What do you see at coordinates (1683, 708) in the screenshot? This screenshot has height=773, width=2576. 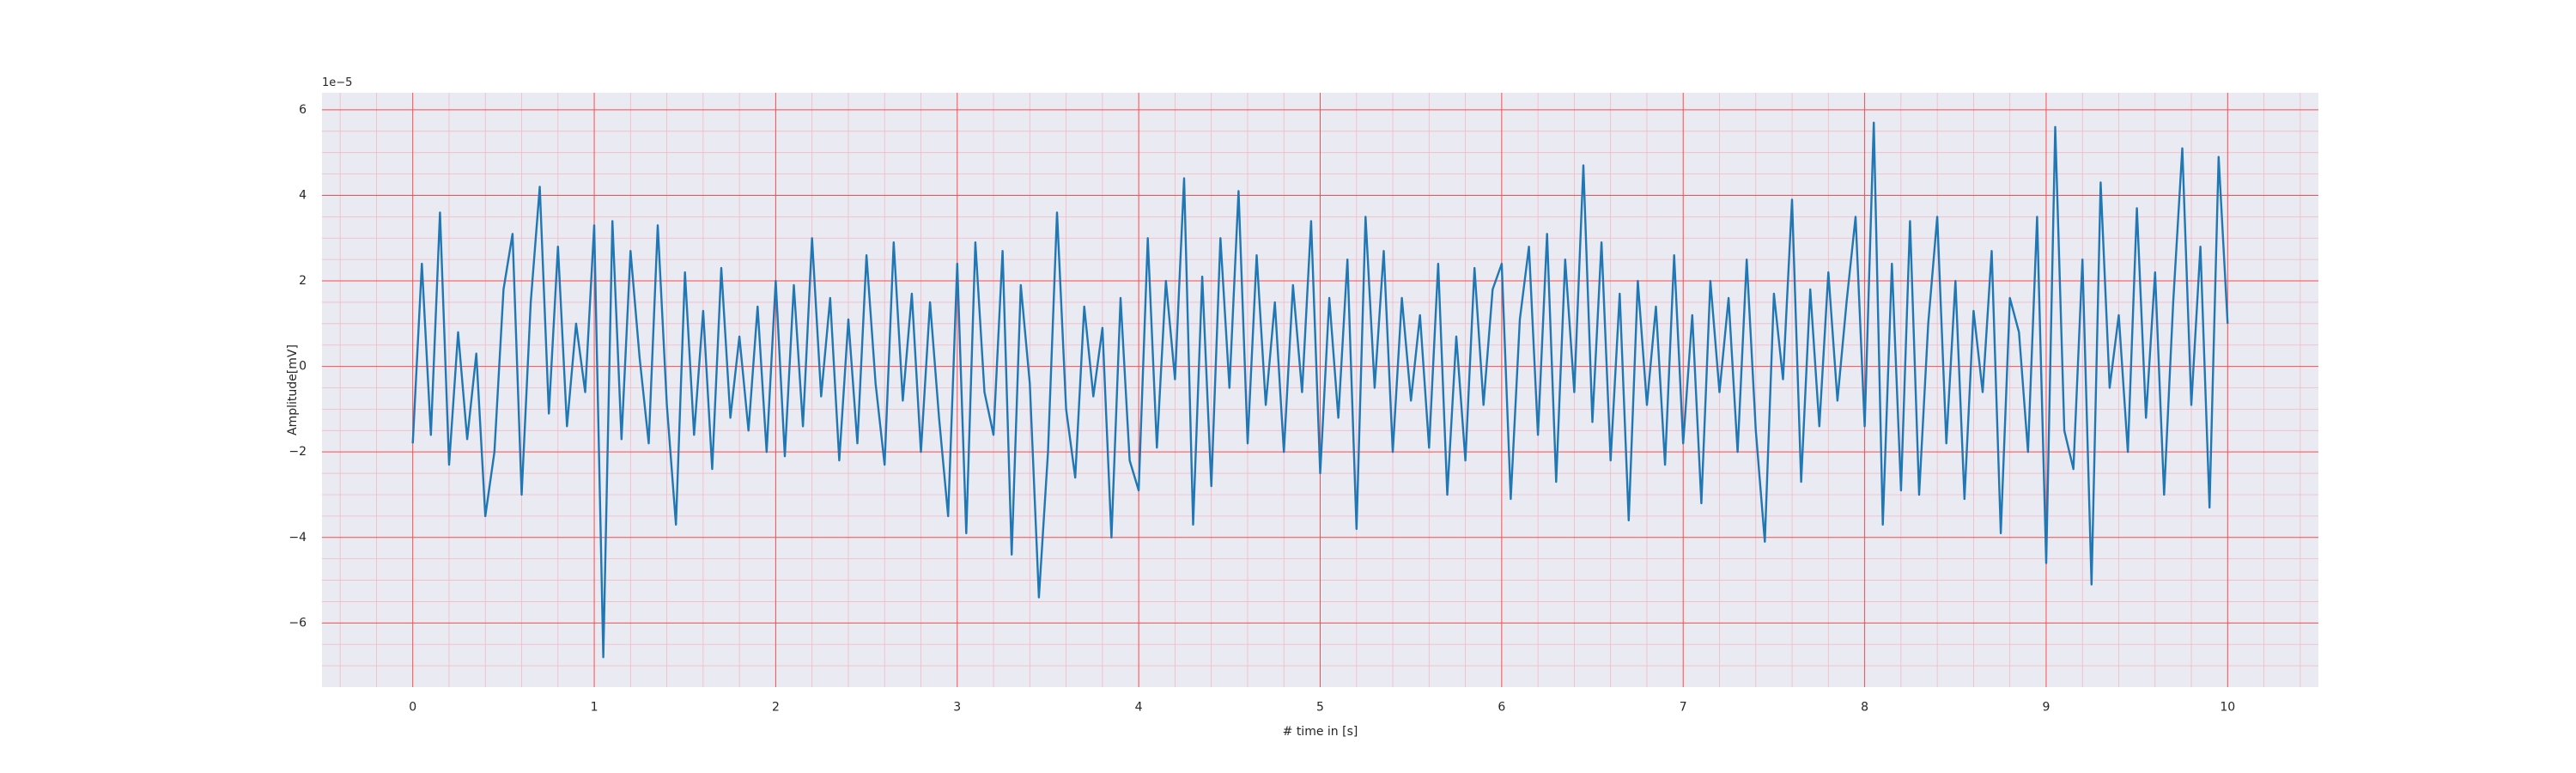 I see `x-tick-label: 7` at bounding box center [1683, 708].